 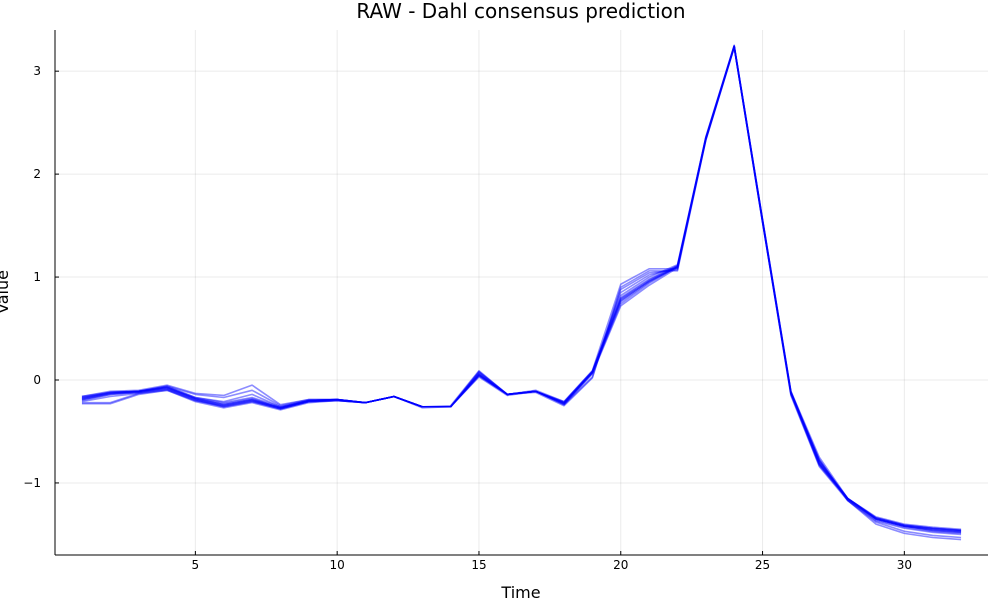 What do you see at coordinates (520, 11) in the screenshot?
I see `chart-title: RAW - Dahl consensus prediction` at bounding box center [520, 11].